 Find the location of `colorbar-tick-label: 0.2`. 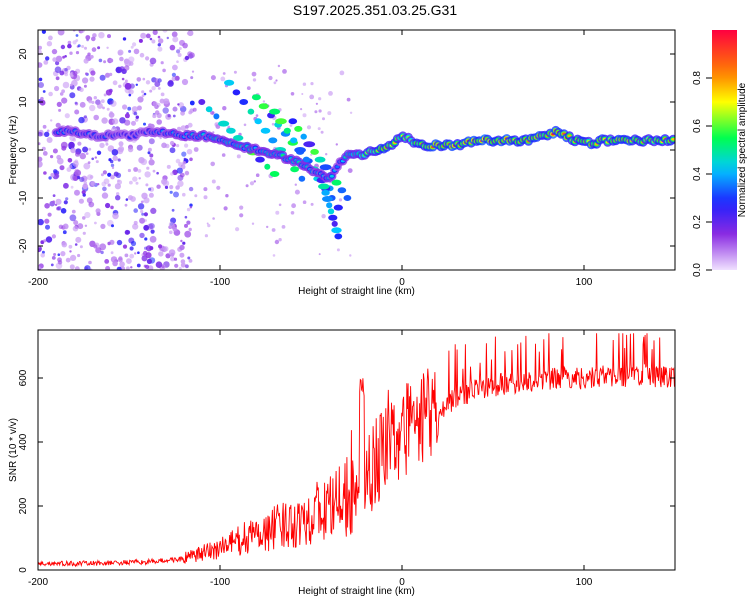

colorbar-tick-label: 0.2 is located at coordinates (697, 222).